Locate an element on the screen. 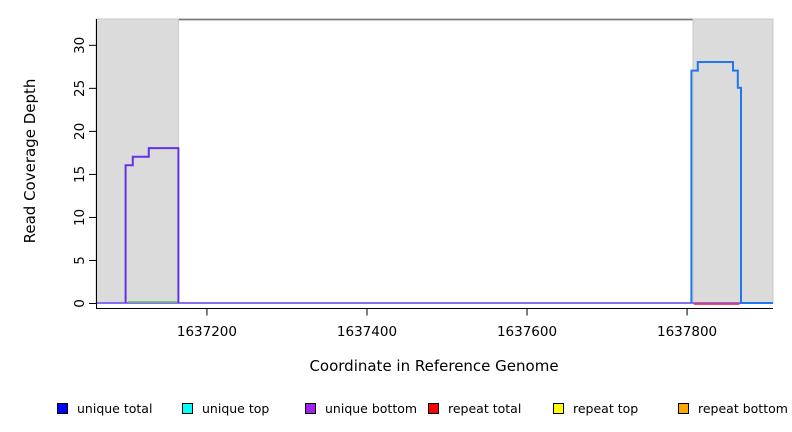 The image size is (792, 432). legend-item-unique-total: unique total is located at coordinates (104, 408).